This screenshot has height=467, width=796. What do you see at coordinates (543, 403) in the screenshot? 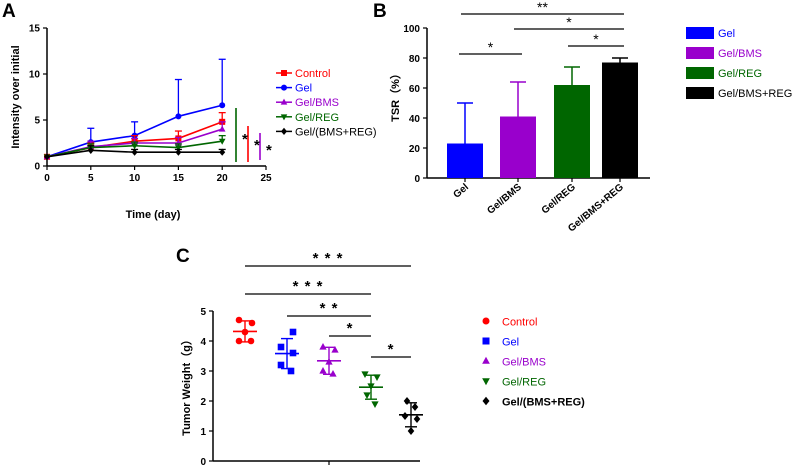
I see `panel-c-legend-label-gel-bms-reg: Gel/(BMS+REG)` at bounding box center [543, 403].